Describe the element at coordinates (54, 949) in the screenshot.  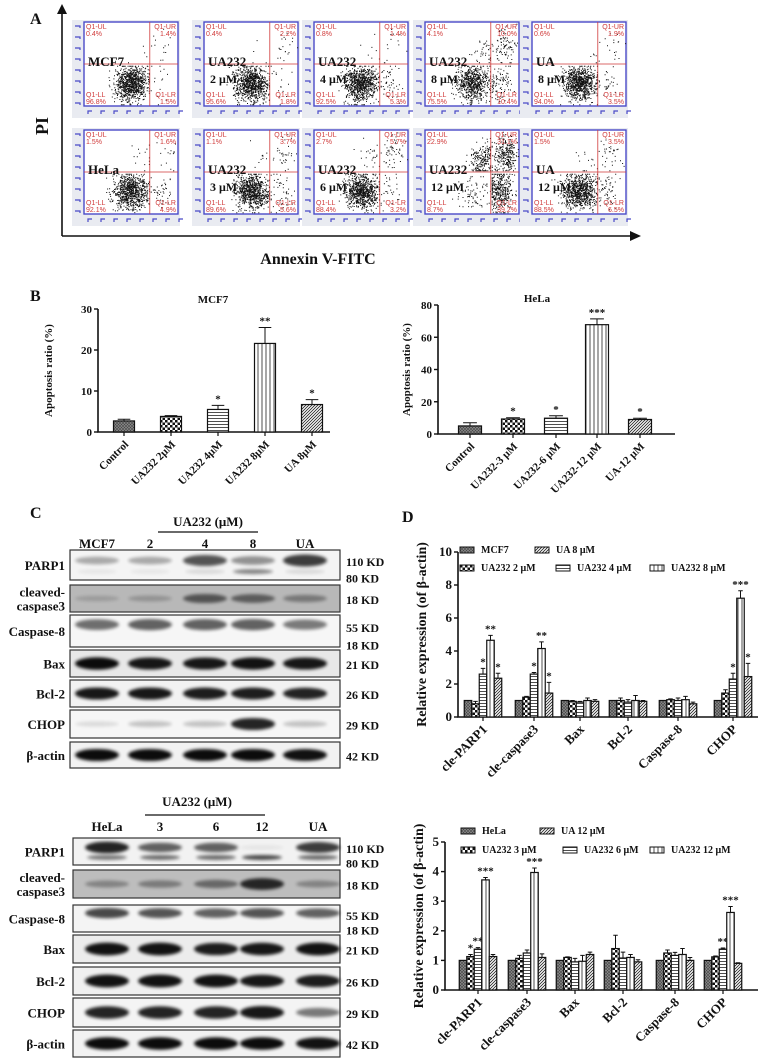
I see `protein-label: Bax` at that location.